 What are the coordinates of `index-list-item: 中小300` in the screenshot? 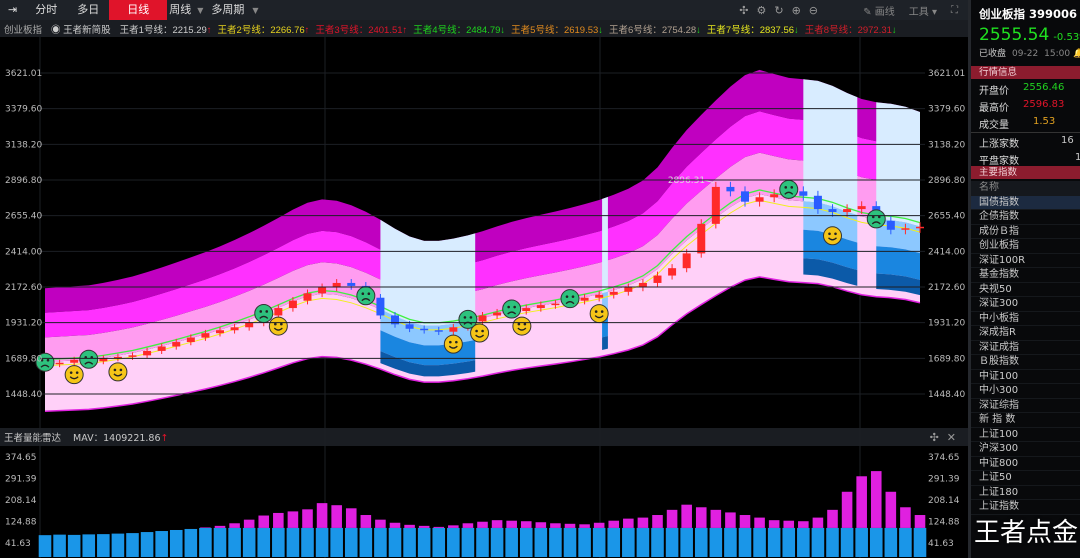 It's located at (1025, 391).